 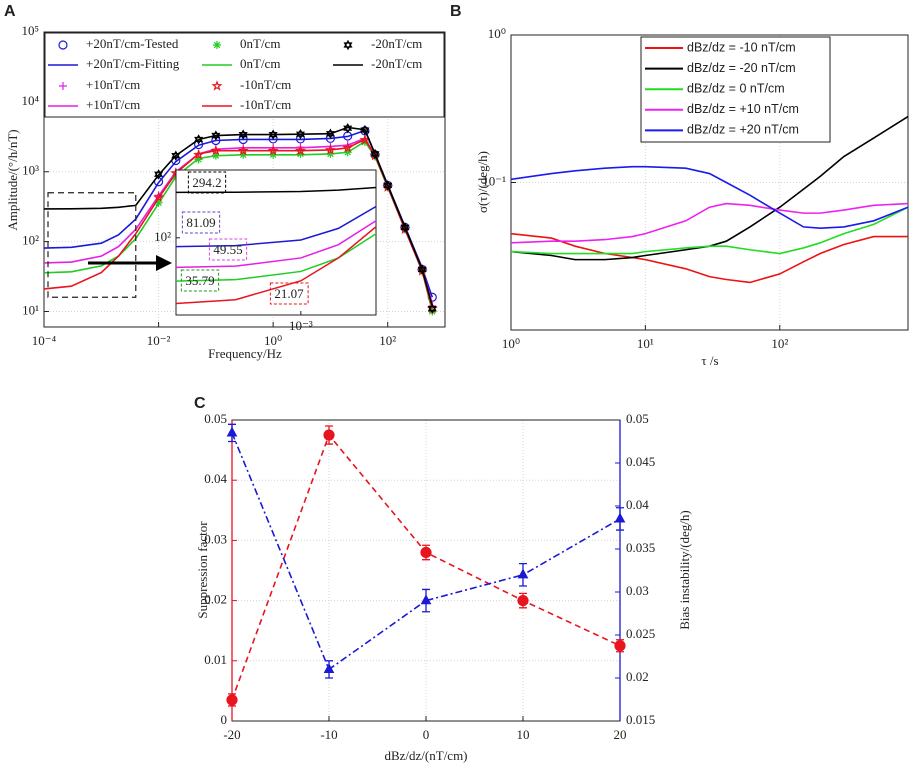 What do you see at coordinates (159, 340) in the screenshot?
I see `x-tick-label: 10⁻²` at bounding box center [159, 340].